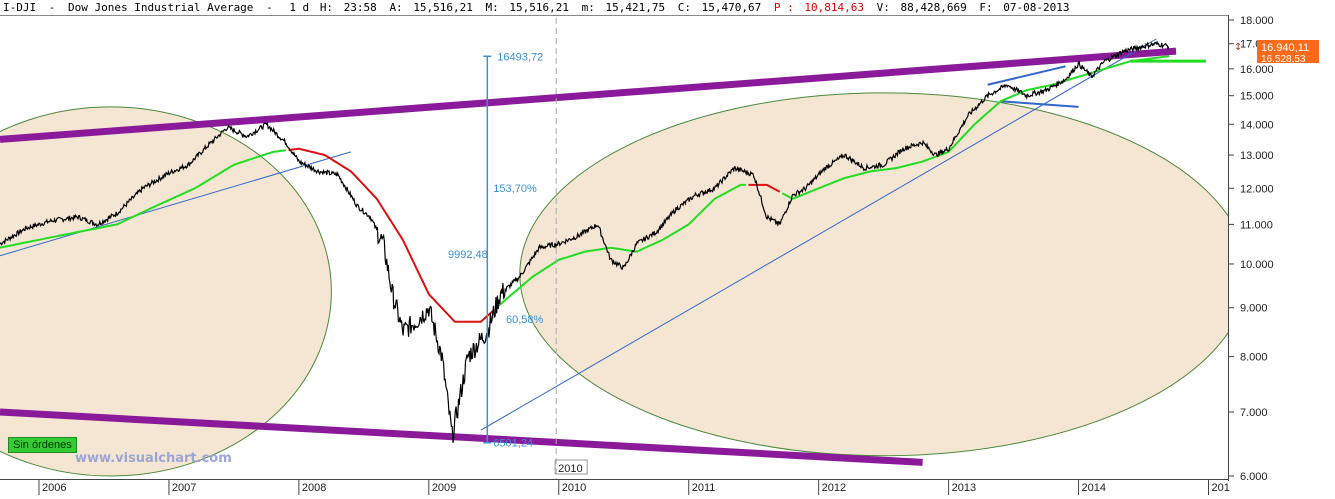  What do you see at coordinates (360, 7) in the screenshot?
I see `header-h-value: 23:58` at bounding box center [360, 7].